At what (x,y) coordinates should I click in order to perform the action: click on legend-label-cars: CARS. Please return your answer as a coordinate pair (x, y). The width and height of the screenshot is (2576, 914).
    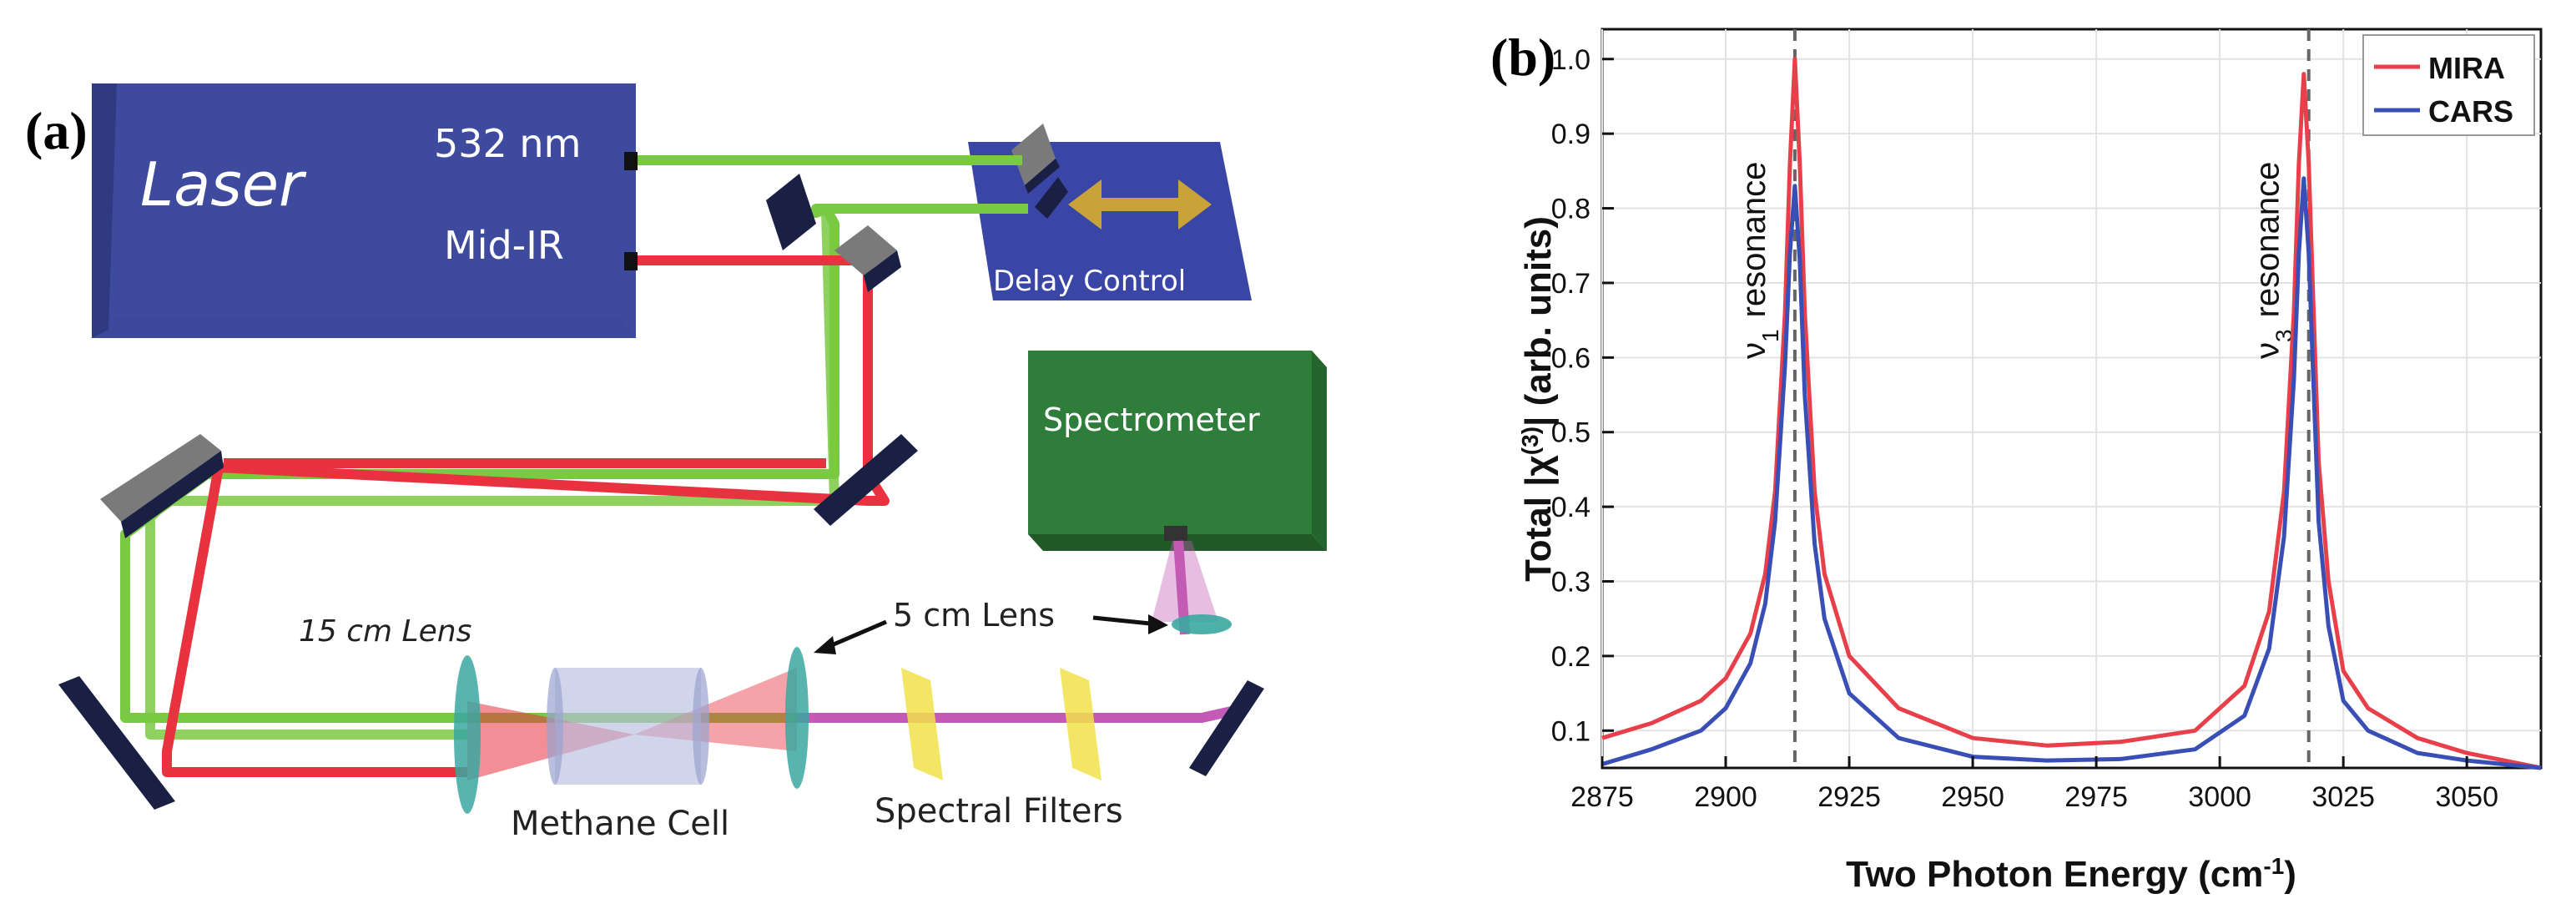
    Looking at the image, I should click on (2470, 111).